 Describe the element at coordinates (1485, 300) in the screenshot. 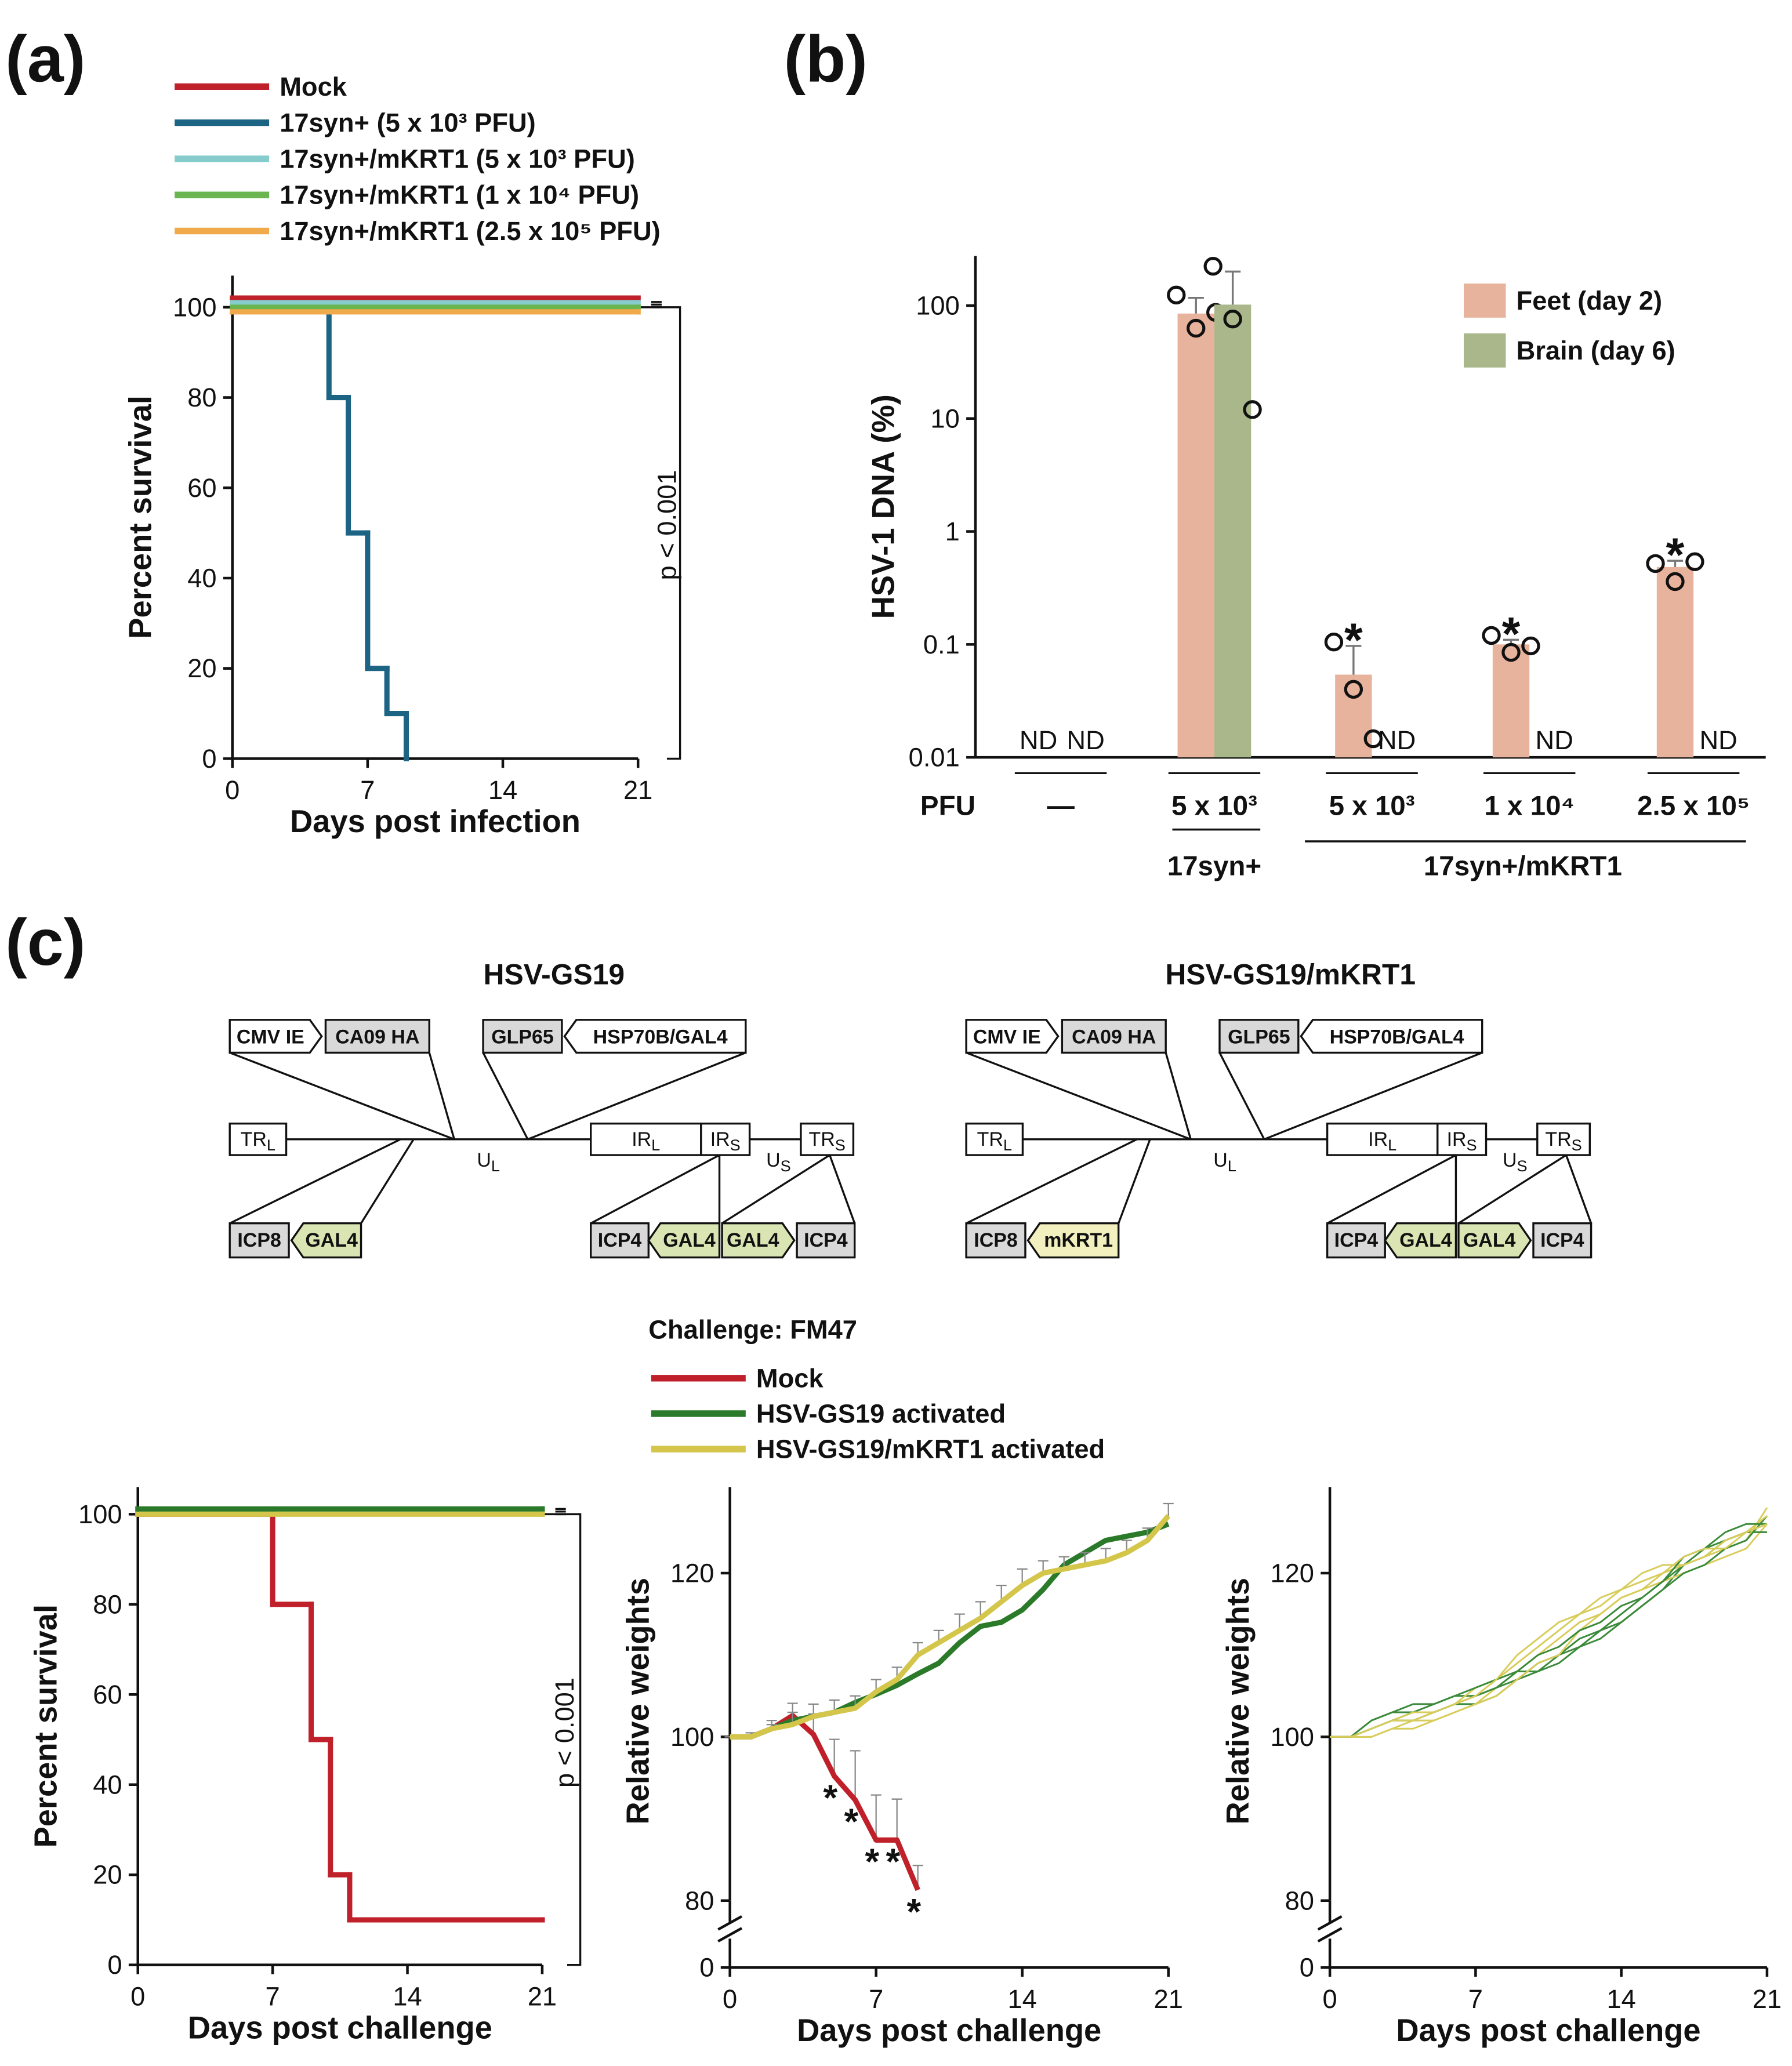

I see `legend-swatch` at that location.